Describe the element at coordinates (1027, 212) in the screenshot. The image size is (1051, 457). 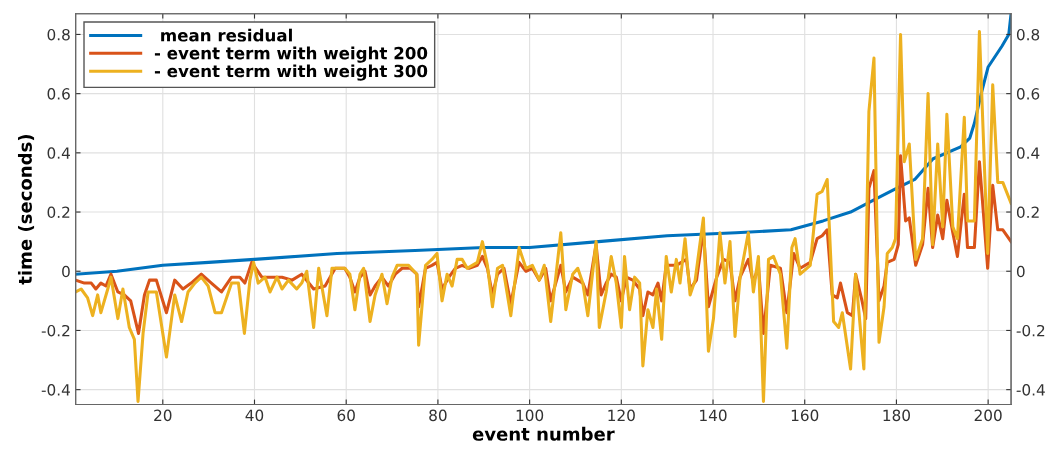
I see `y2-tick-label: 0.2` at that location.